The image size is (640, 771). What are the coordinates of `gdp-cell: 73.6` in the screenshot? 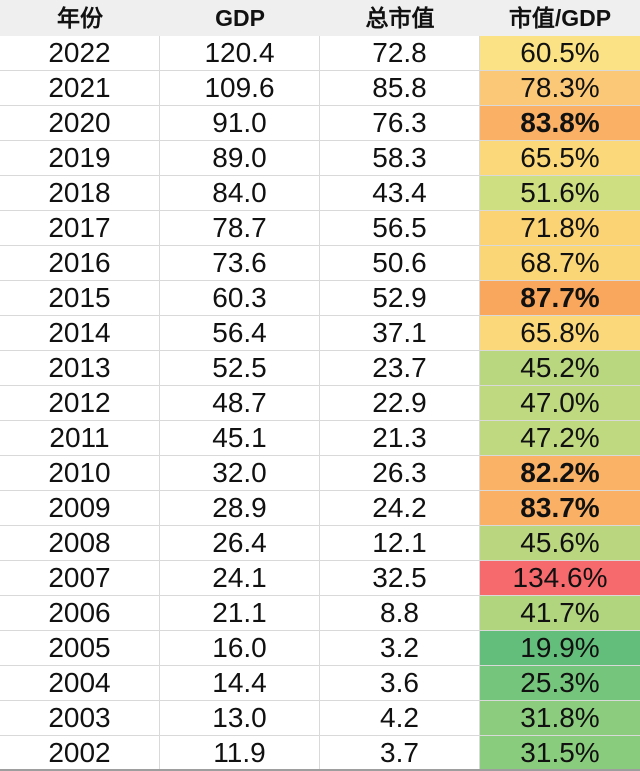 It's located at (240, 263).